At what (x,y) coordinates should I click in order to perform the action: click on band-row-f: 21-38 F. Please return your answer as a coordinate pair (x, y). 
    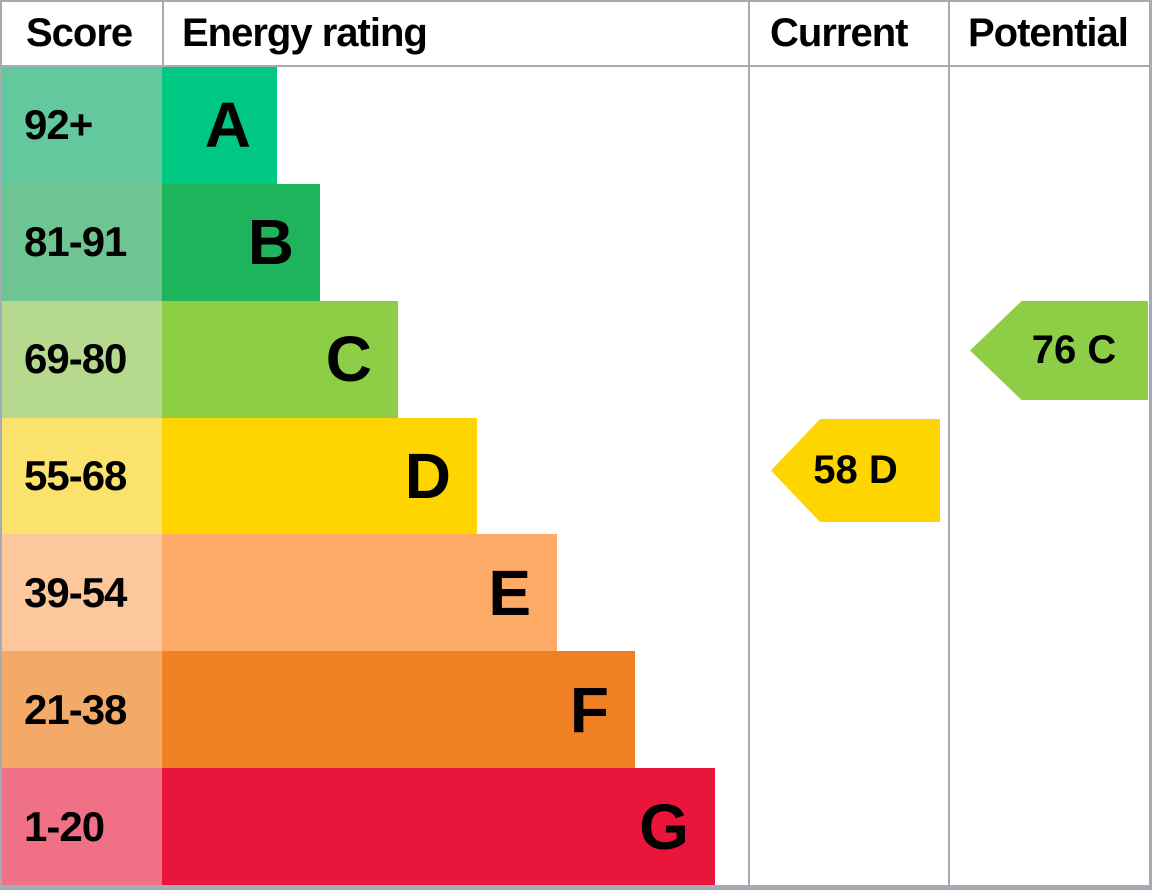
    Looking at the image, I should click on (575, 710).